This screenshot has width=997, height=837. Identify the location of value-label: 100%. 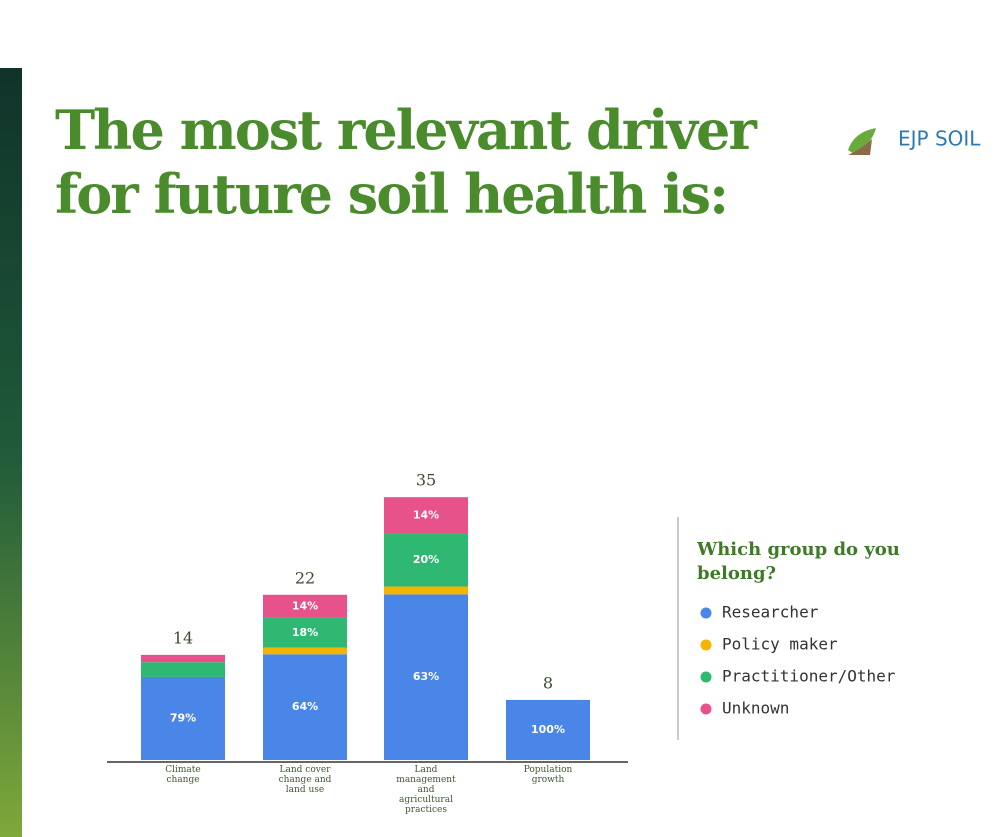
(548, 729).